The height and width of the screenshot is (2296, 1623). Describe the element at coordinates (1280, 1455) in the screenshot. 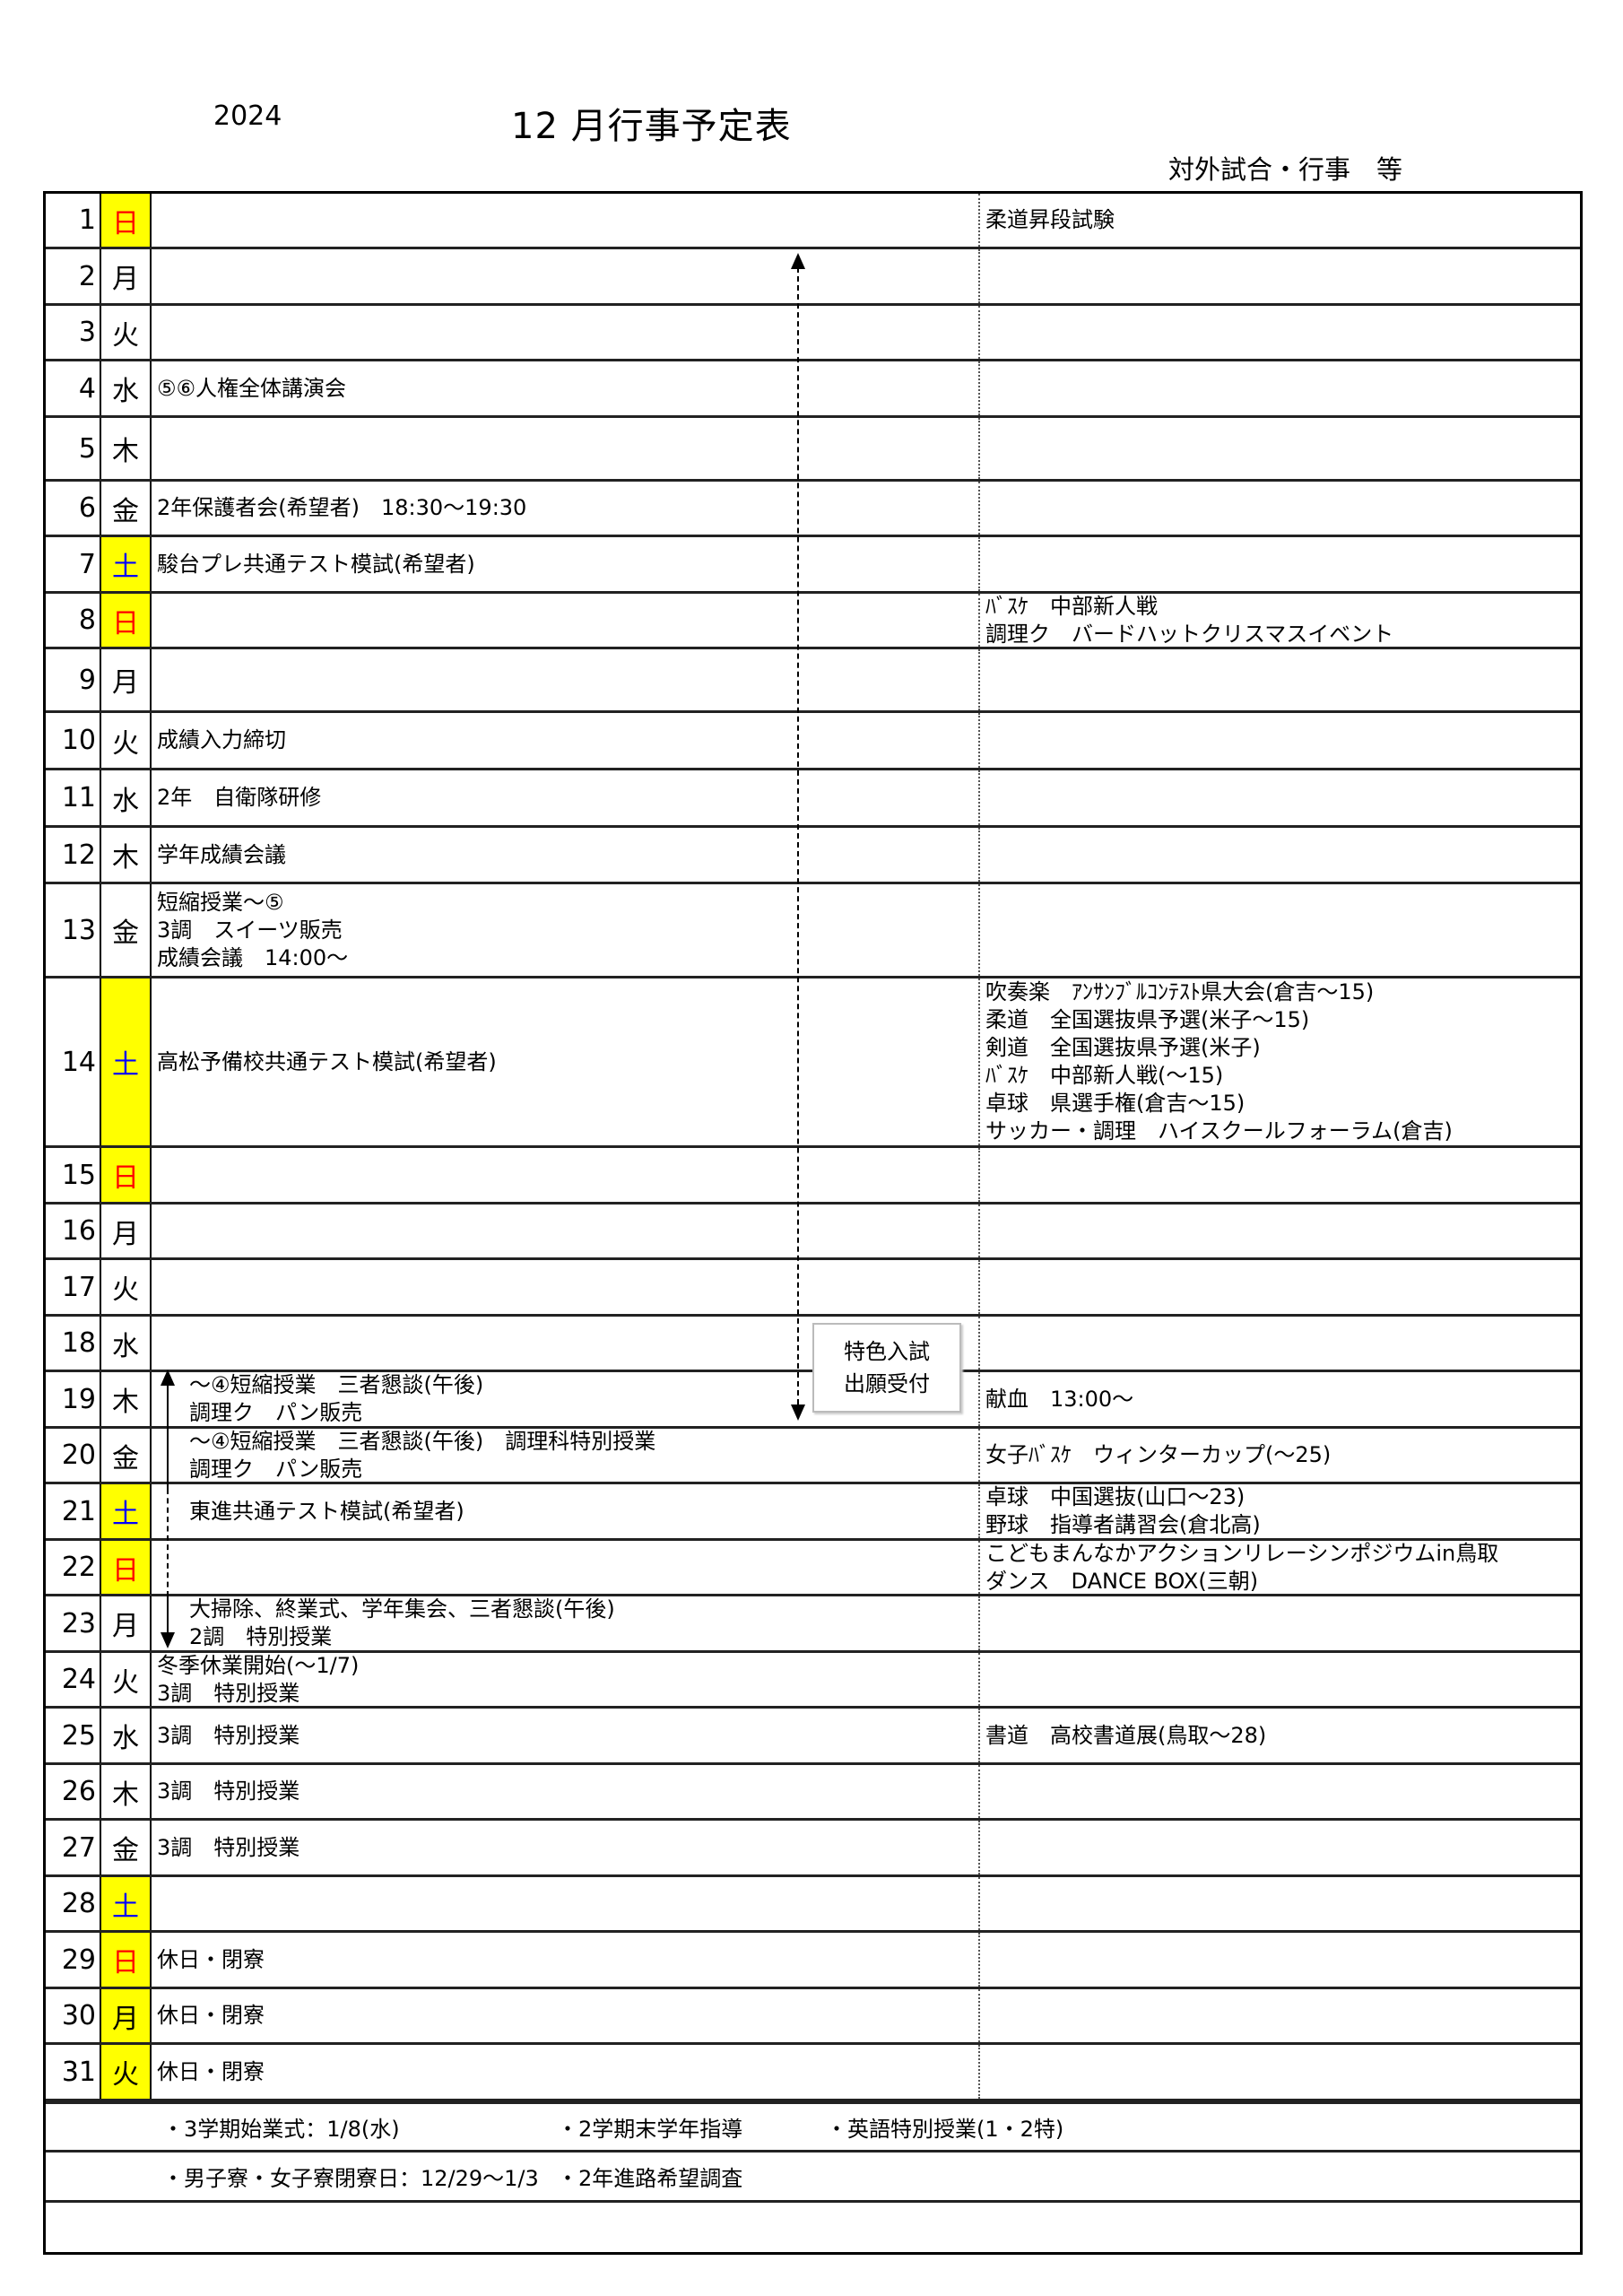

I see `external-events-cell: 女子ﾊﾞｽｹ ウィンターカップ(〜25)` at that location.